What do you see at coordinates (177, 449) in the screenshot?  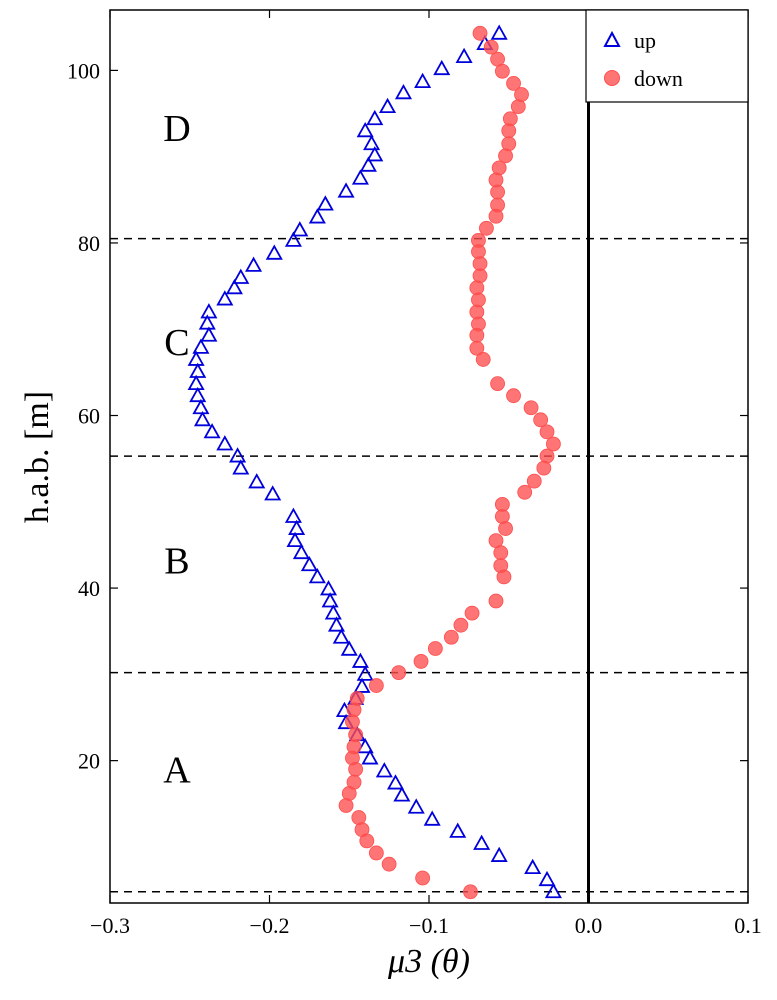 I see `region-labels: A B C D` at bounding box center [177, 449].